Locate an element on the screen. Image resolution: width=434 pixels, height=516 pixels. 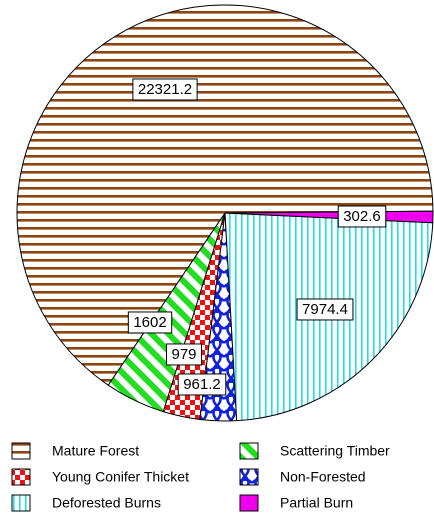
legend-label: Scattering Timber is located at coordinates (335, 451).